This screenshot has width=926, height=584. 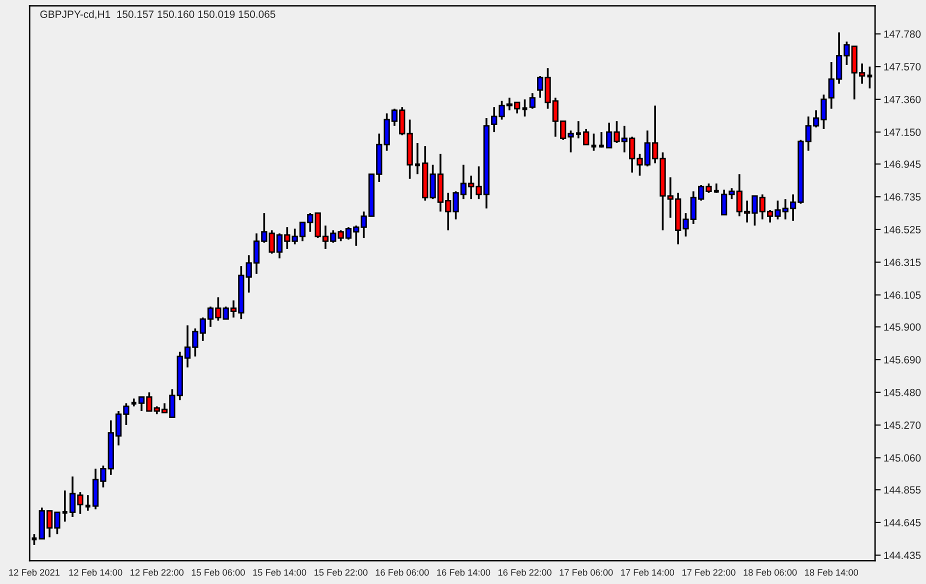 I want to click on y-tick-label: 147.780, so click(x=902, y=34).